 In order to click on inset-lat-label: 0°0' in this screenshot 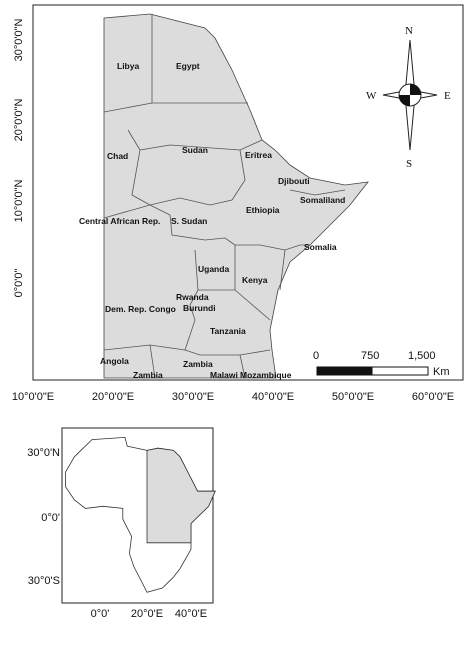, I will do `click(50, 518)`.